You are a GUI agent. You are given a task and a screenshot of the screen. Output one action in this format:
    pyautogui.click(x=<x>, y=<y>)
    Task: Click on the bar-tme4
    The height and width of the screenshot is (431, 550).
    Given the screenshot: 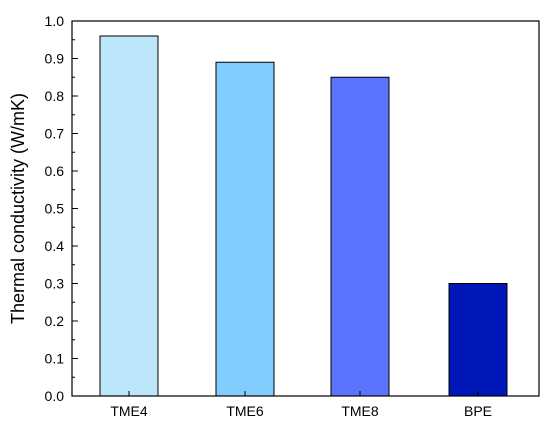 What is the action you would take?
    pyautogui.click(x=129, y=216)
    